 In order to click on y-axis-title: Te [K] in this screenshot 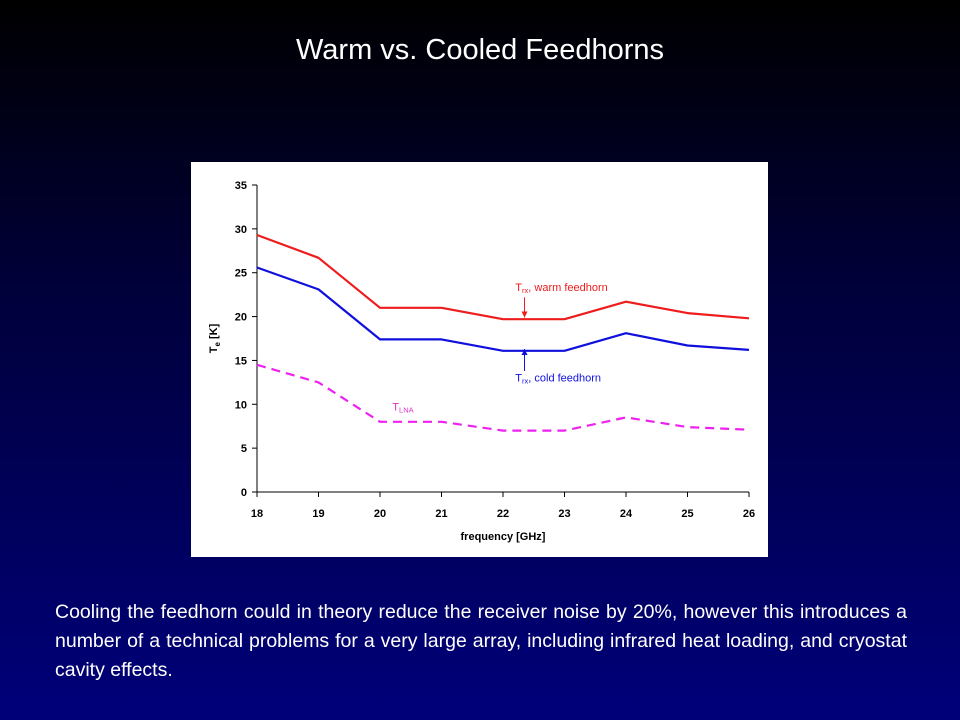, I will do `click(215, 338)`.